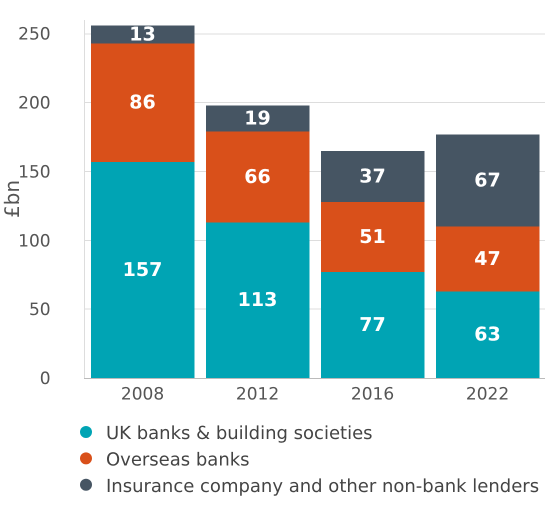  I want to click on data-label: 113, so click(258, 300).